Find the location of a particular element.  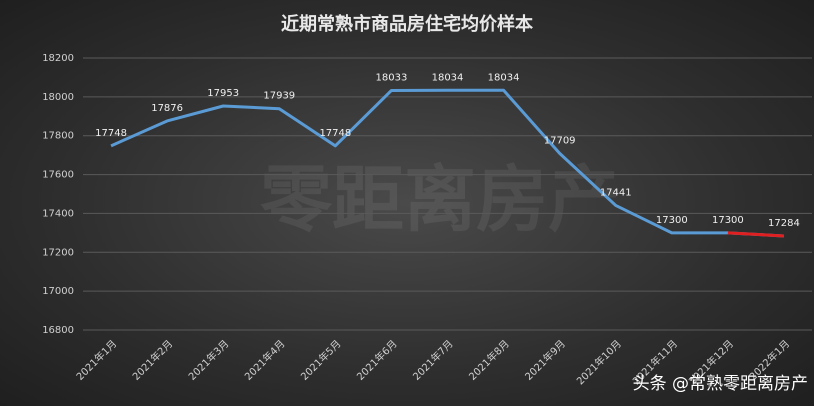

data-label: 17709 is located at coordinates (560, 140).